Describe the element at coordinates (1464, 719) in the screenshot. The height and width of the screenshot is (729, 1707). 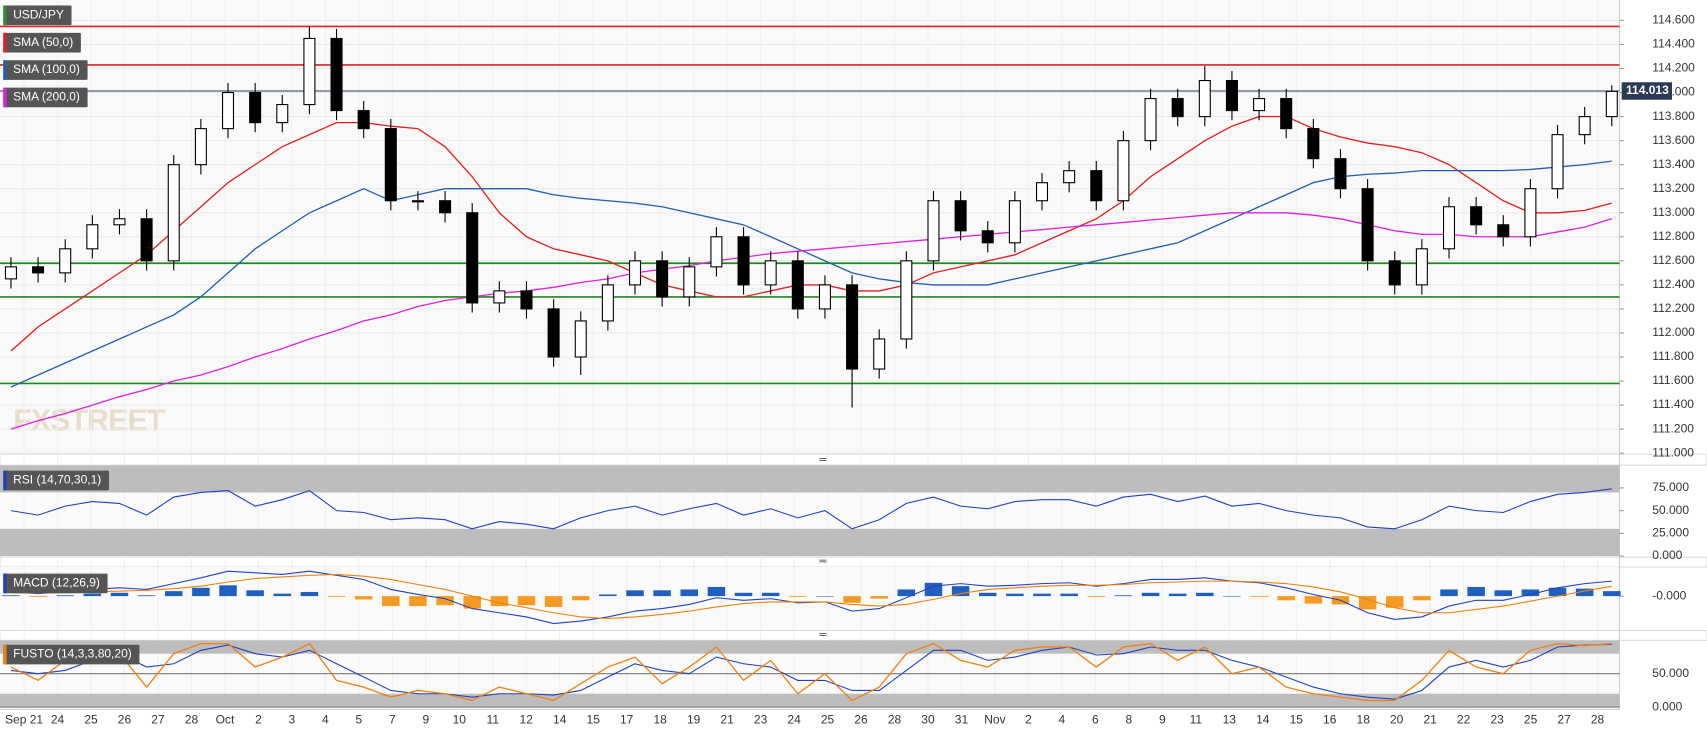
I see `x-tick-label: 22` at that location.